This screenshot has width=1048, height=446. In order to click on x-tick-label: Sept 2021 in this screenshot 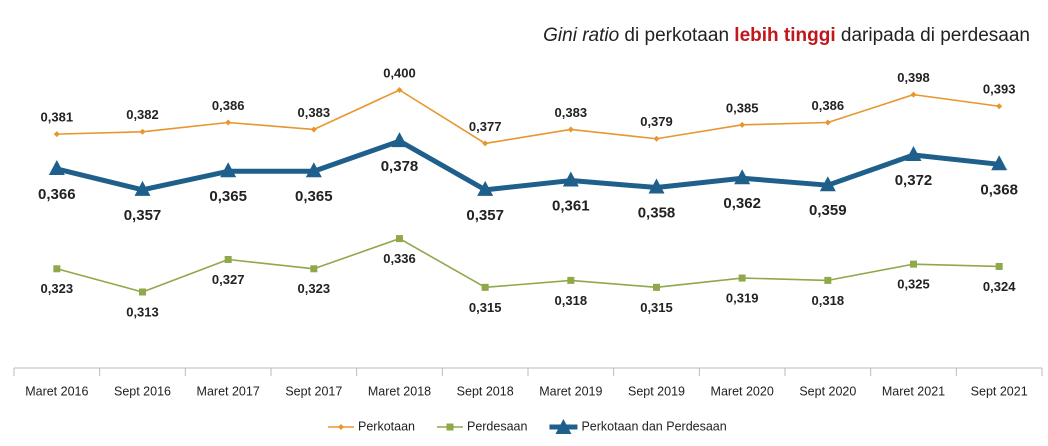, I will do `click(999, 391)`.